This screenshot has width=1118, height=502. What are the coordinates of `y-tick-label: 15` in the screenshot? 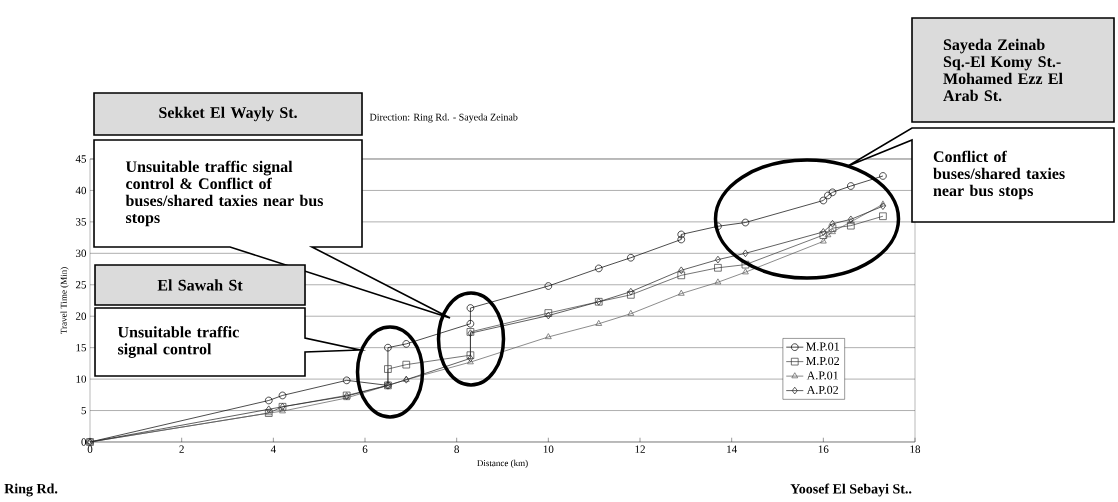 It's located at (81, 347).